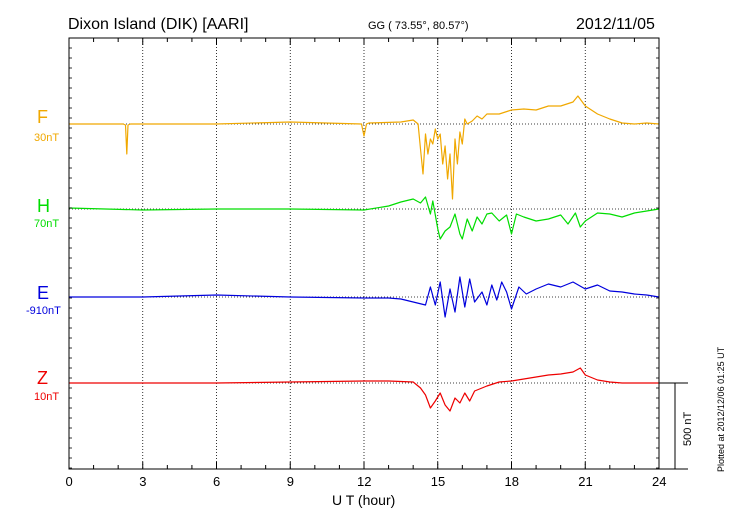  What do you see at coordinates (217, 481) in the screenshot?
I see `x-tick-label: 6` at bounding box center [217, 481].